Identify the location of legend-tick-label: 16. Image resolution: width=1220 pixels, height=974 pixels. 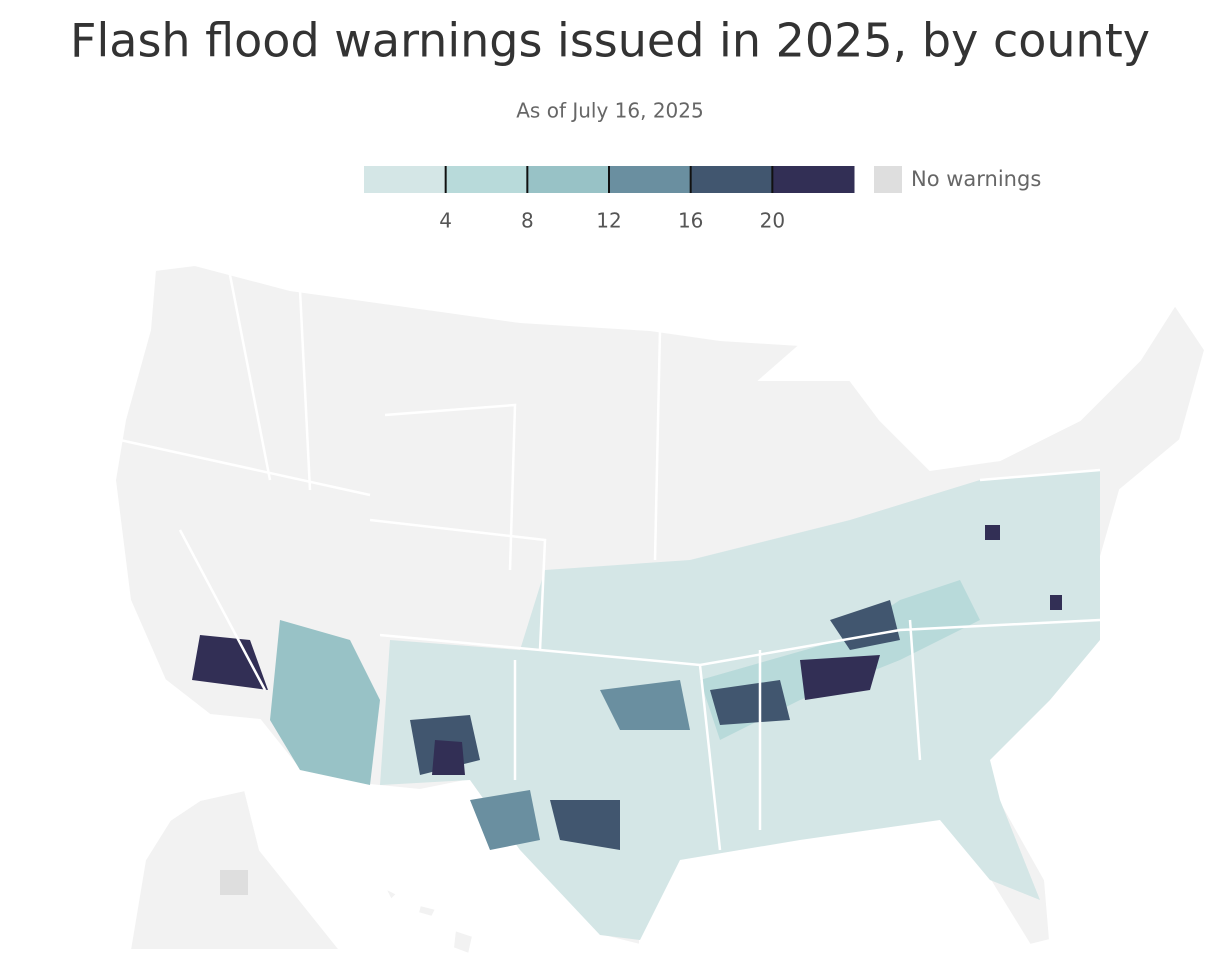
(690, 221).